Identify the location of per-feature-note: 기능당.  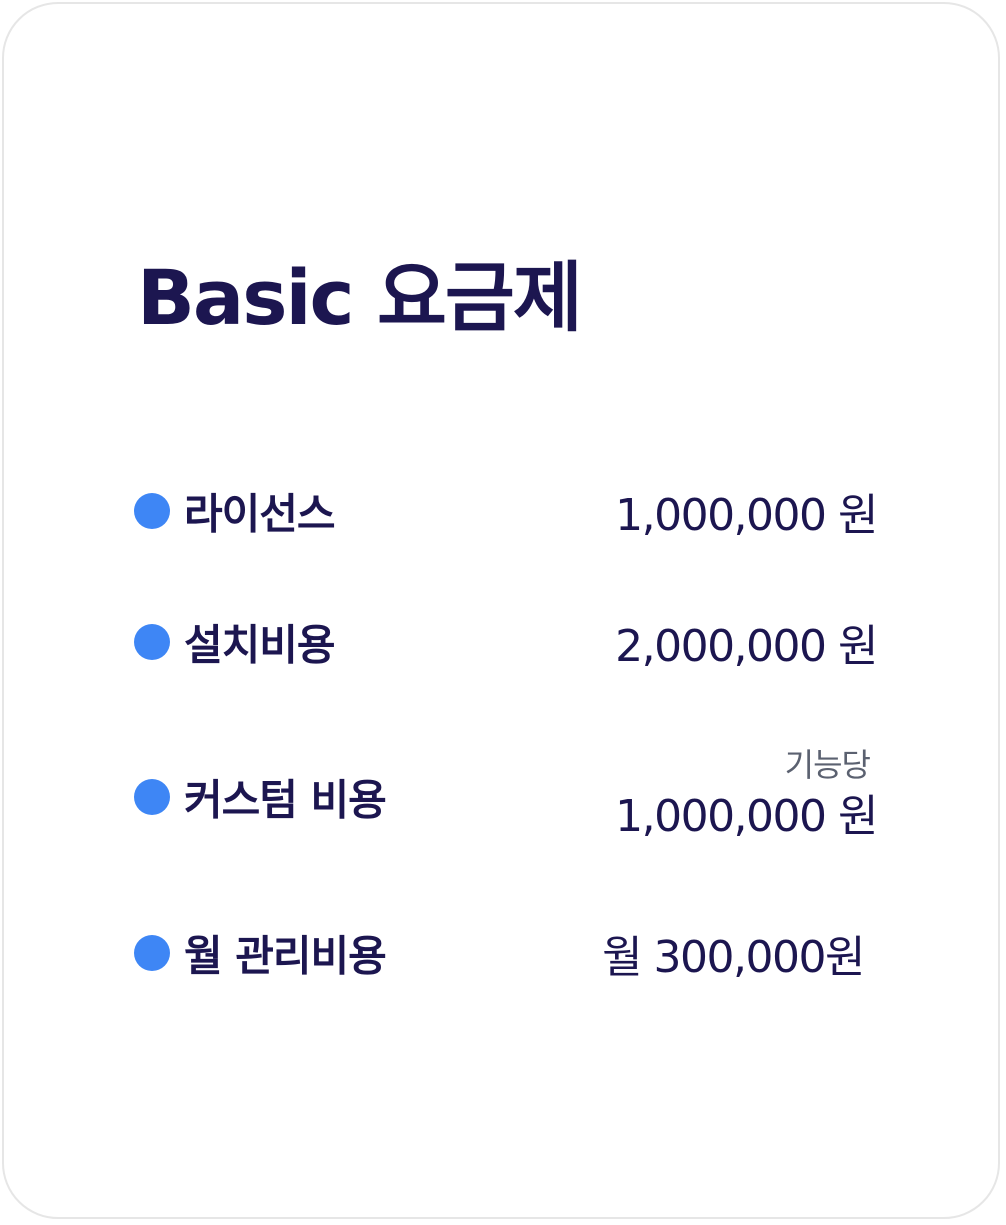
(827, 765).